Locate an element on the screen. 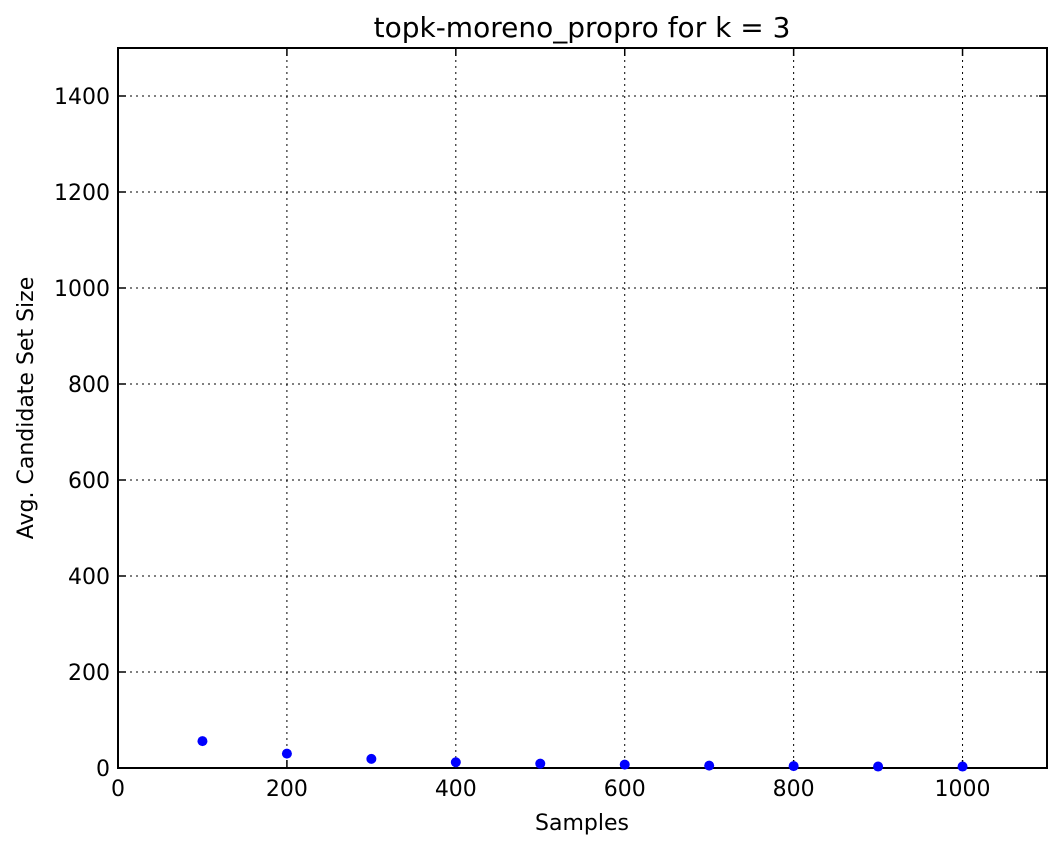 This screenshot has height=850, width=1061. y-tick-label: 800 is located at coordinates (89, 385).